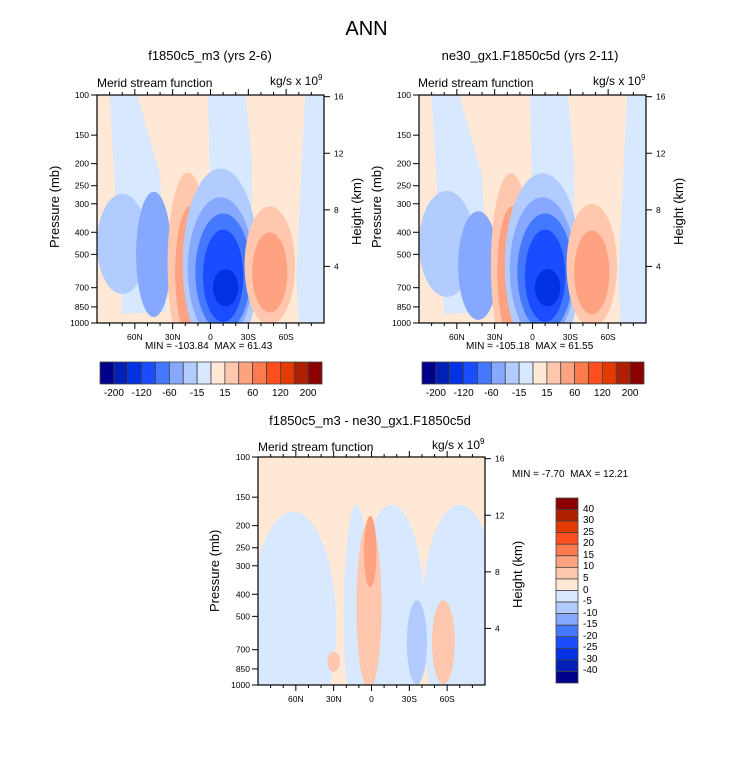 This screenshot has width=733, height=780. I want to click on y-tick-label: 200, so click(243, 526).